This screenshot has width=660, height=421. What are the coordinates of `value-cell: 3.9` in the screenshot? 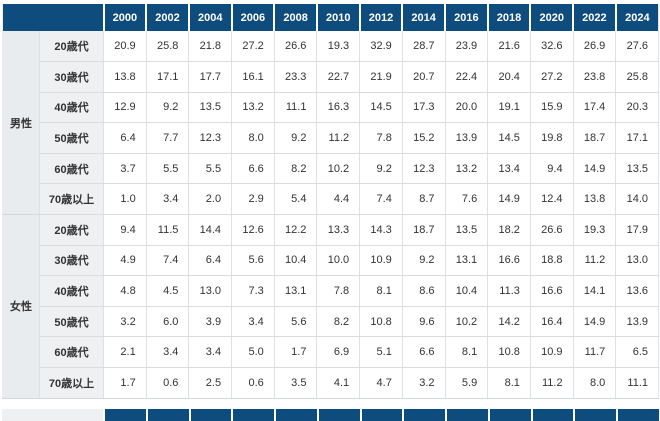 It's located at (210, 322).